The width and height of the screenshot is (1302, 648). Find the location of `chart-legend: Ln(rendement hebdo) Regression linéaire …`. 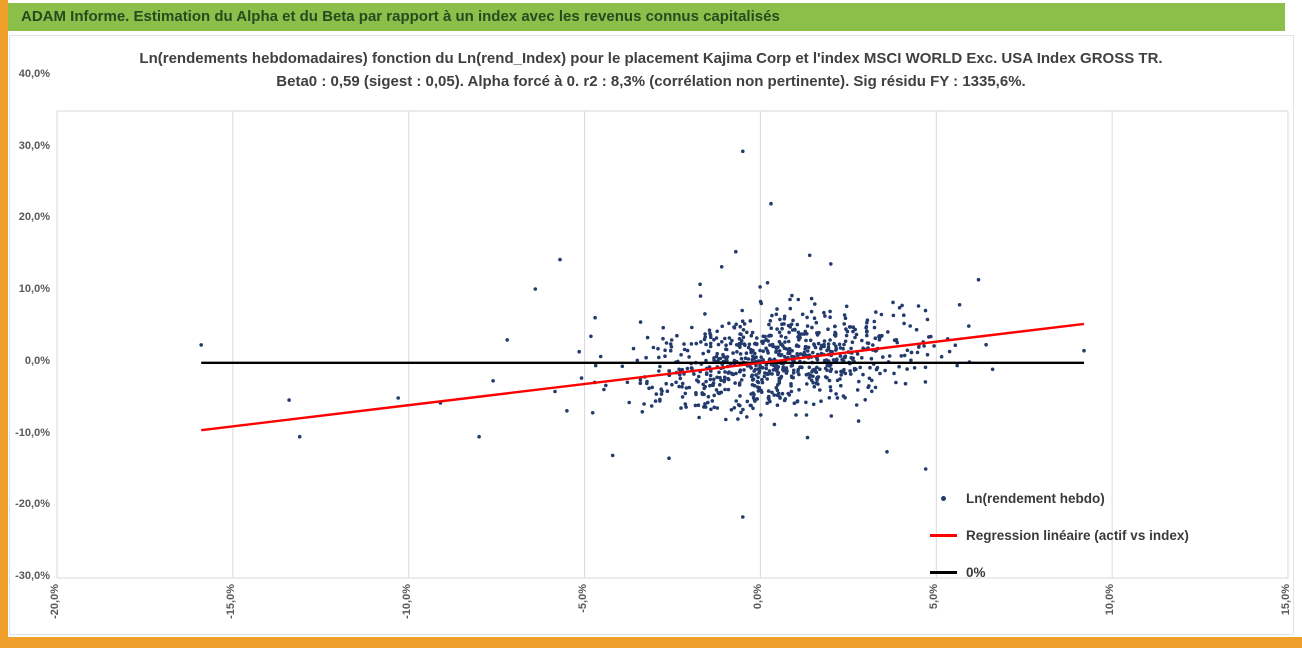

chart-legend: Ln(rendement hebdo) Regression linéaire … is located at coordinates (1059, 542).